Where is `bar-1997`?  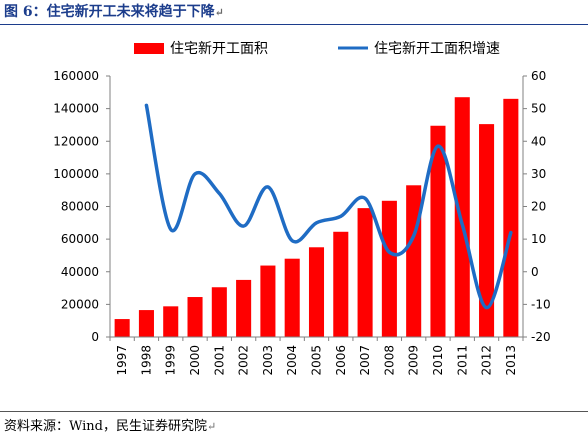 bar-1997 is located at coordinates (122, 328).